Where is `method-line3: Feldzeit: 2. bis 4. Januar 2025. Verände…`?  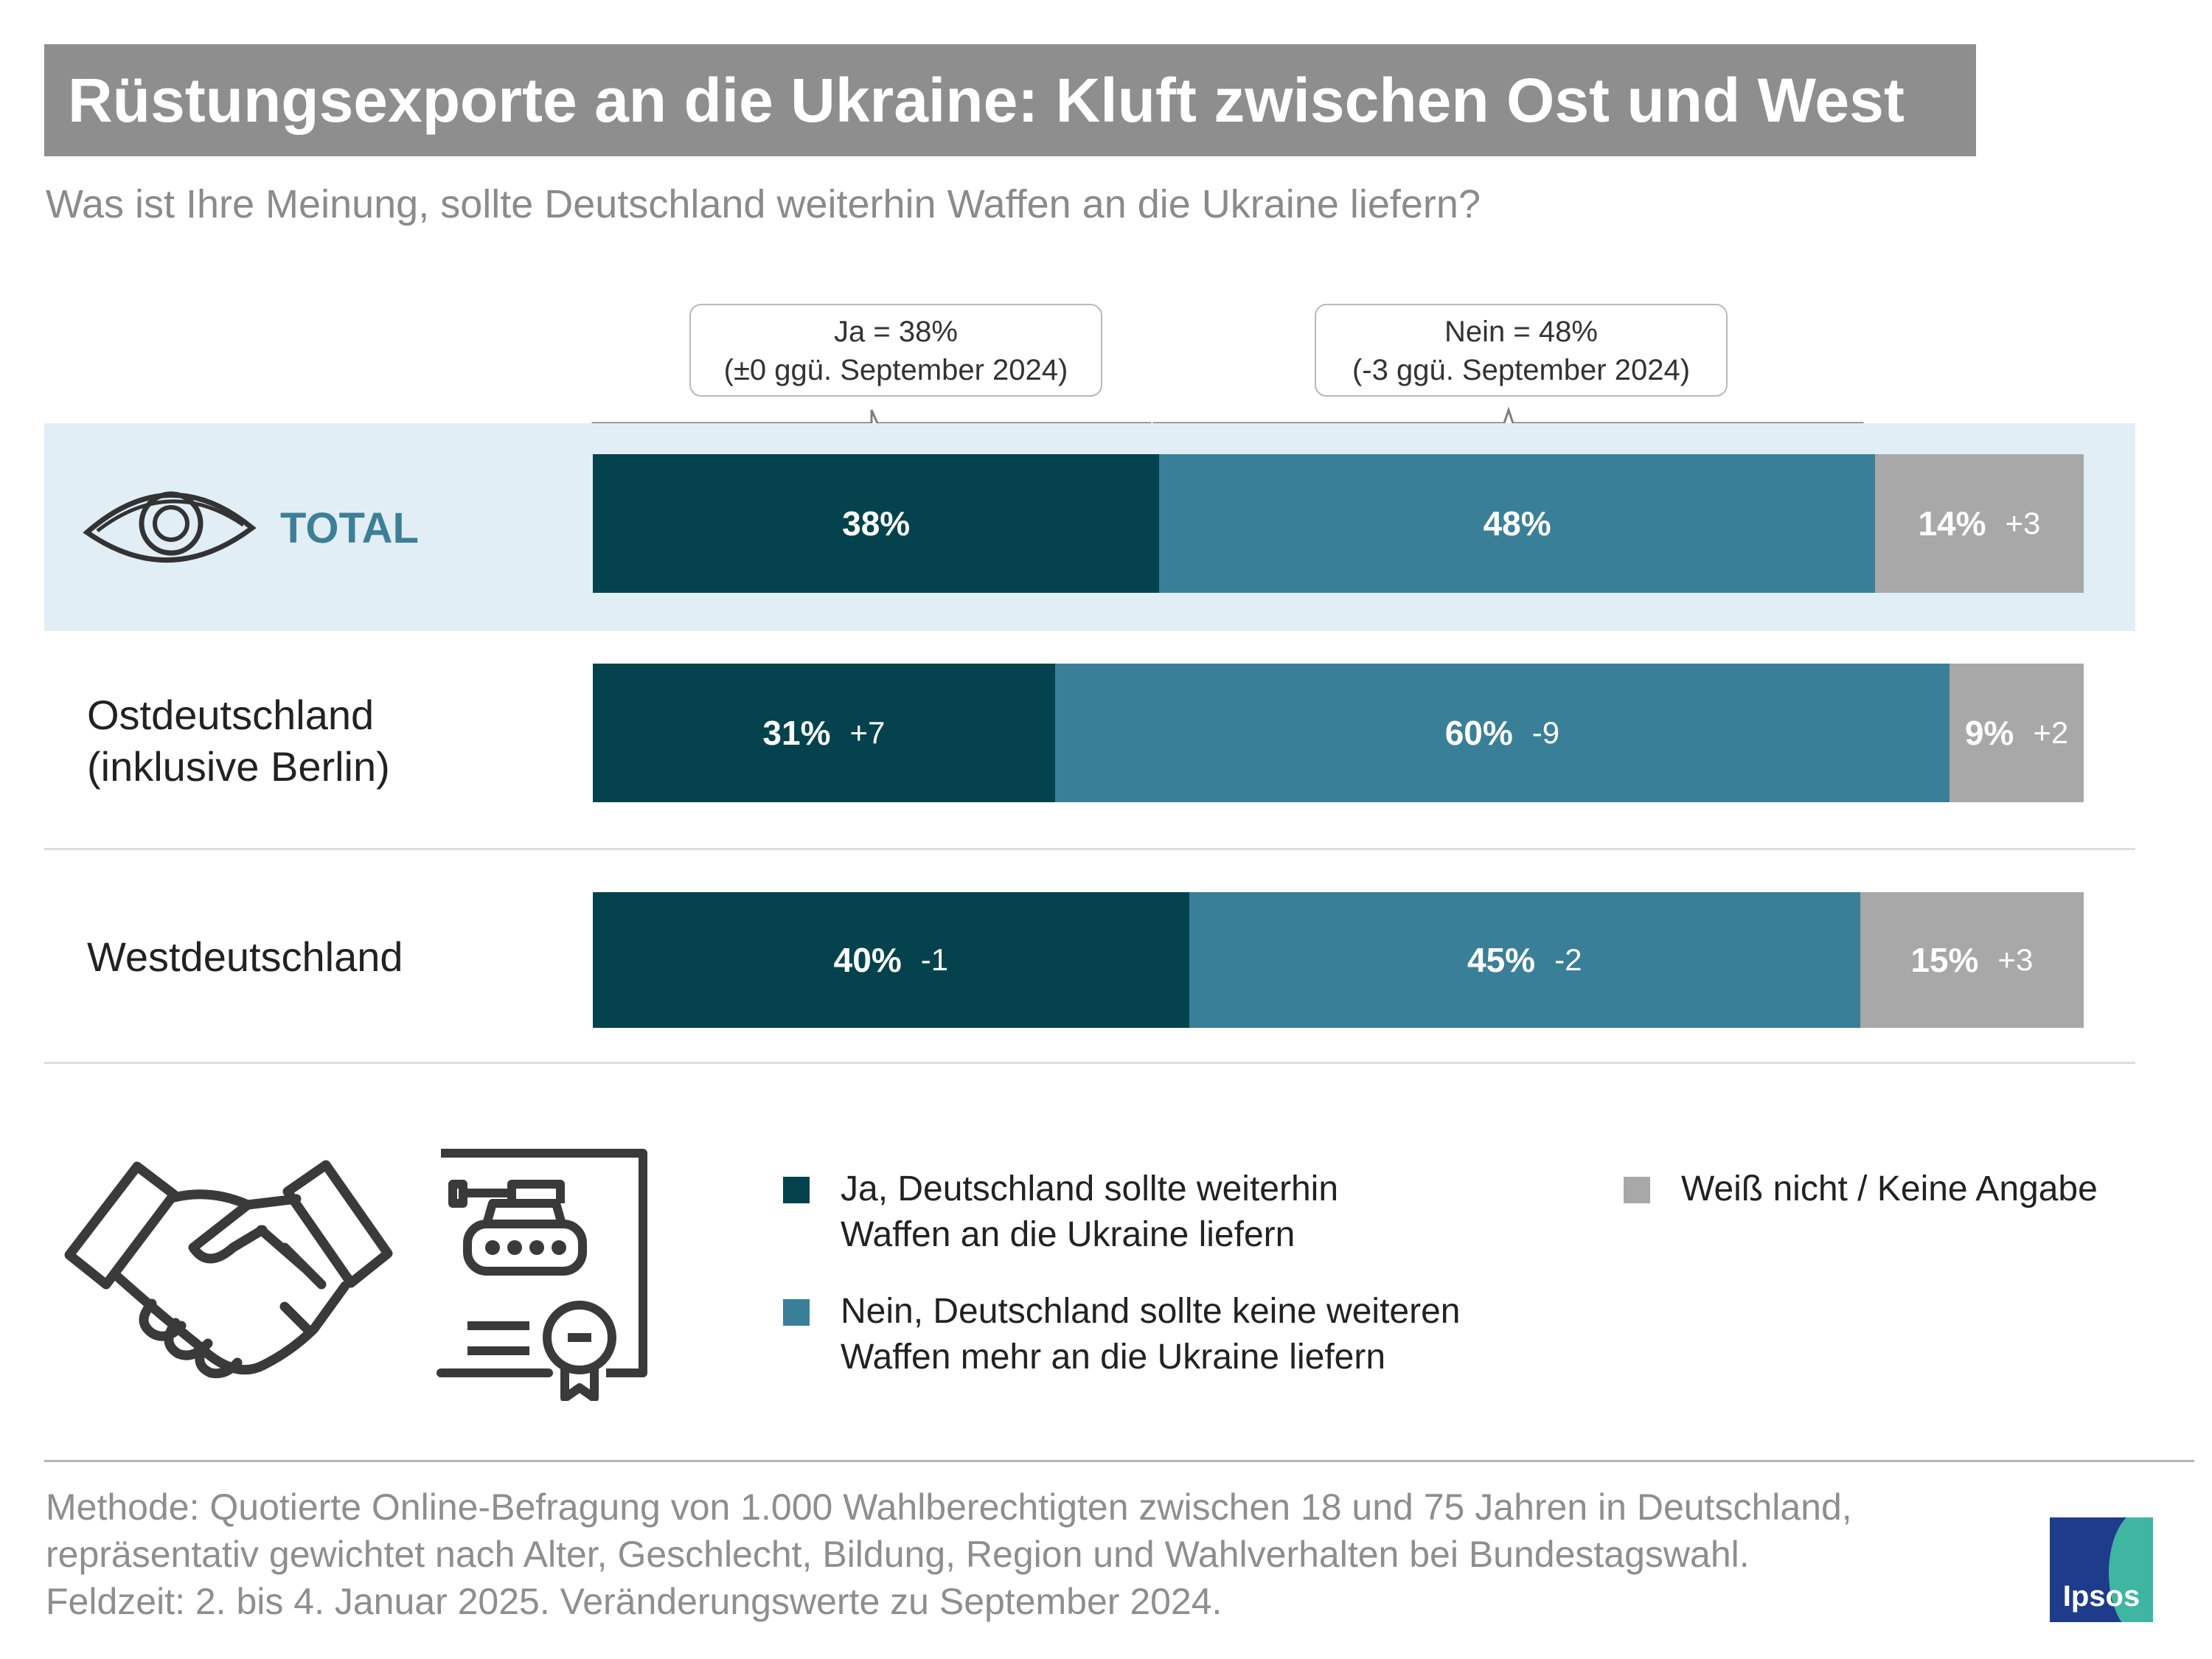
method-line3: Feldzeit: 2. bis 4. Januar 2025. Verände… is located at coordinates (634, 1601).